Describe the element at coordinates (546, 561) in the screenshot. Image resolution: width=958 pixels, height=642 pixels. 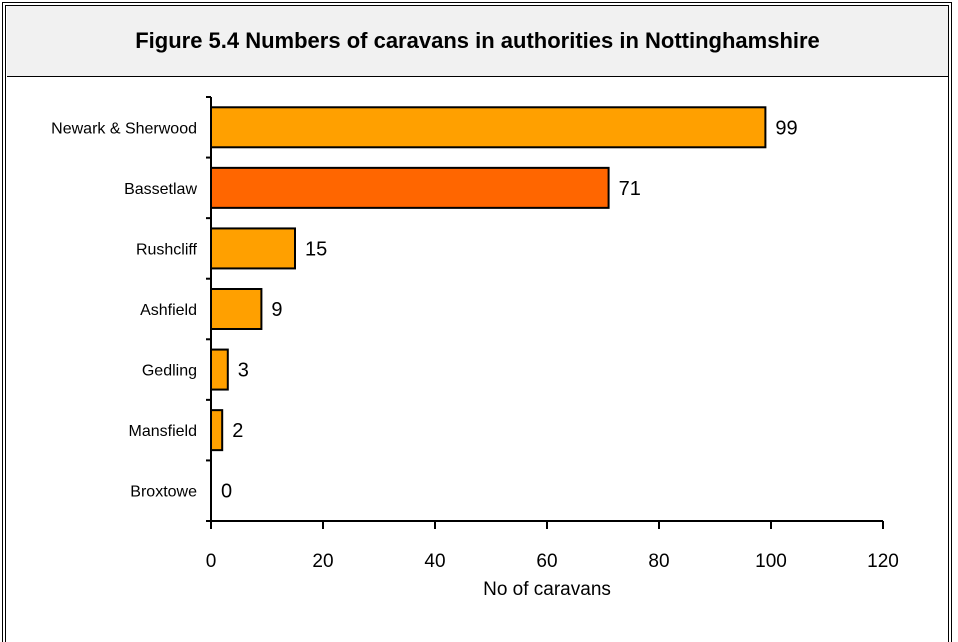
I see `x-tick-label: 60` at that location.